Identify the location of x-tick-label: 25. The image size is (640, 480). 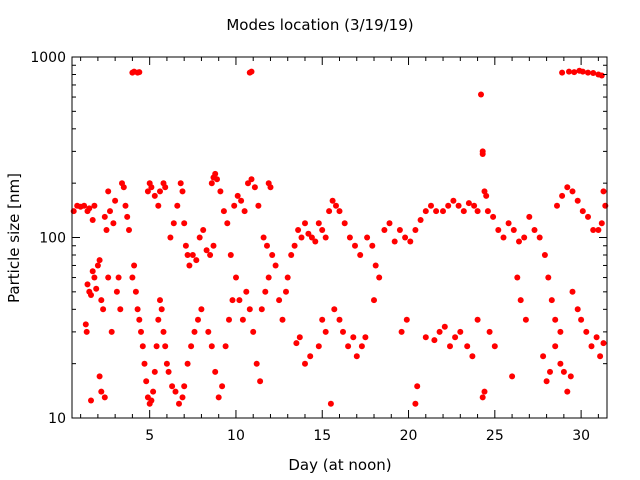
(495, 436).